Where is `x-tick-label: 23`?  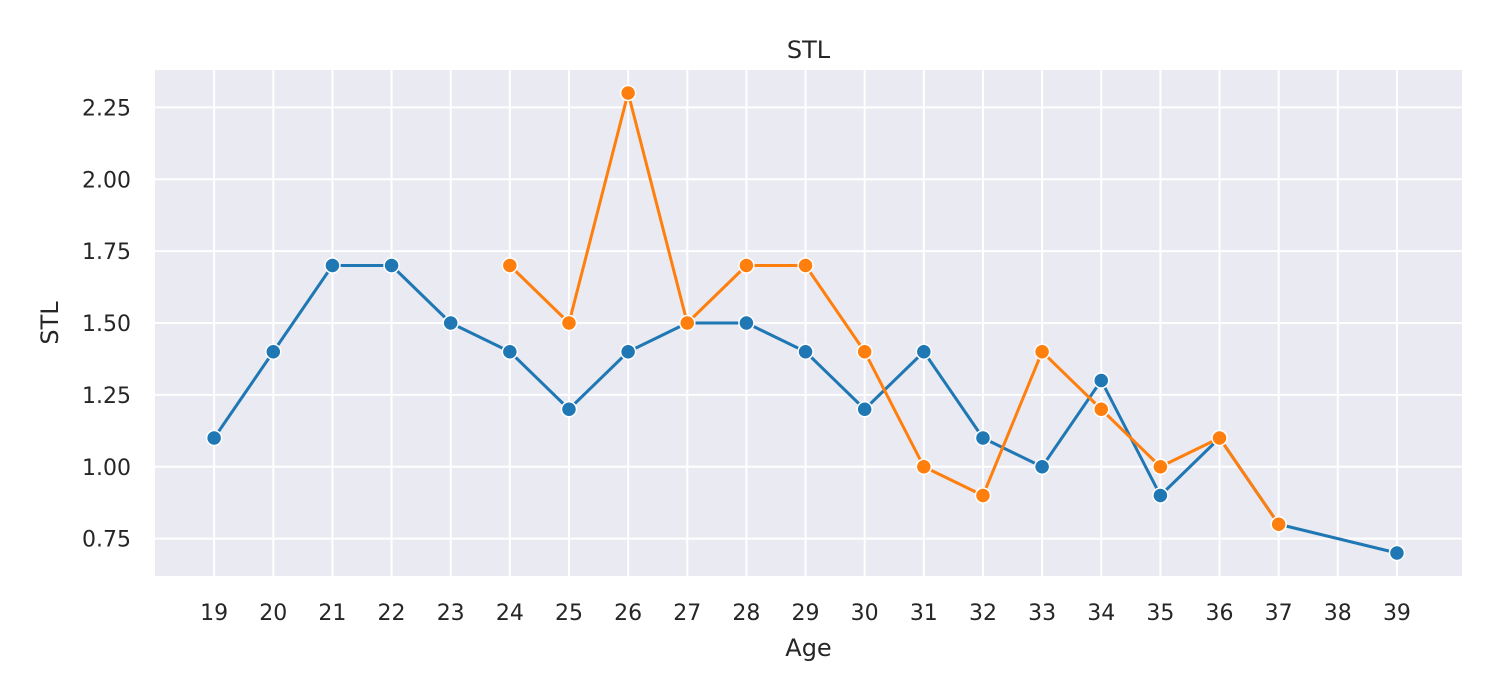
x-tick-label: 23 is located at coordinates (451, 613).